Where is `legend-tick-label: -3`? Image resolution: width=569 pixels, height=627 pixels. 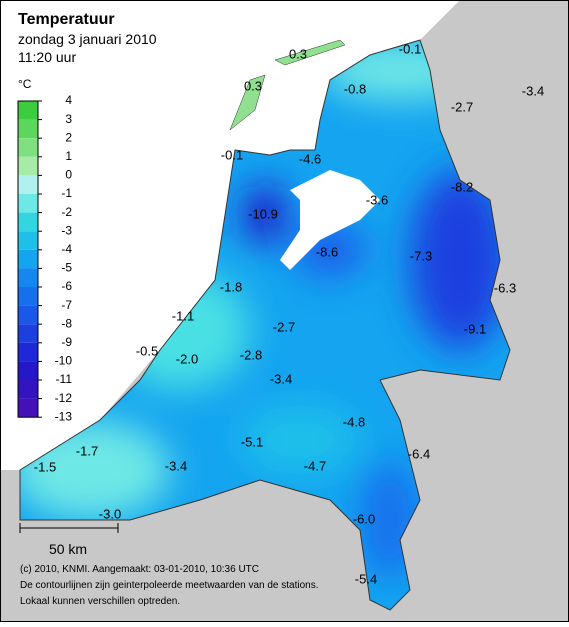
legend-tick-label: -3 is located at coordinates (66, 230).